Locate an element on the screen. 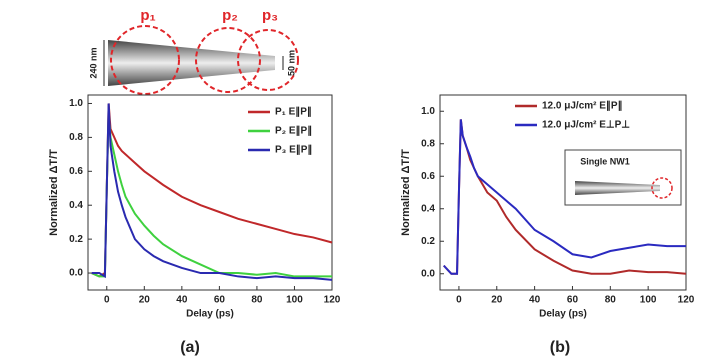  inset-label: Single NW1 is located at coordinates (605, 161).